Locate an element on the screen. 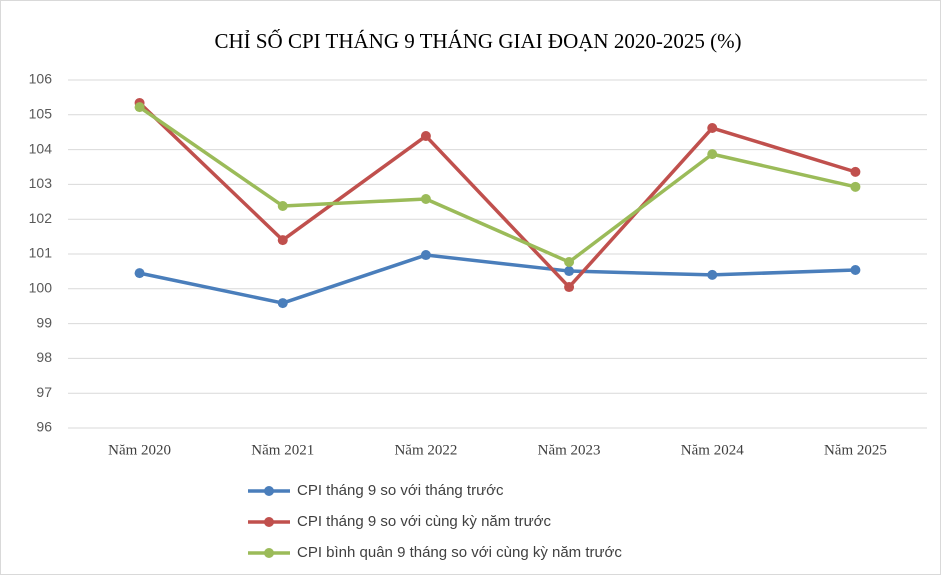 This screenshot has height=575, width=941. x-tick-label: Năm 2020 is located at coordinates (139, 450).